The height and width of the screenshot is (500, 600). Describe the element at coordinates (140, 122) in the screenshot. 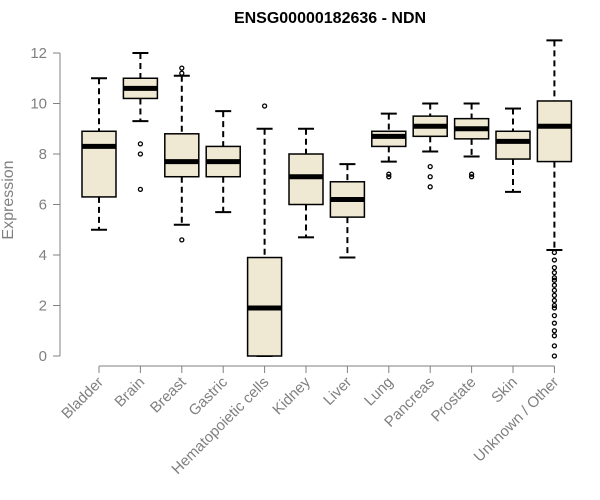

I see `box-brain` at that location.